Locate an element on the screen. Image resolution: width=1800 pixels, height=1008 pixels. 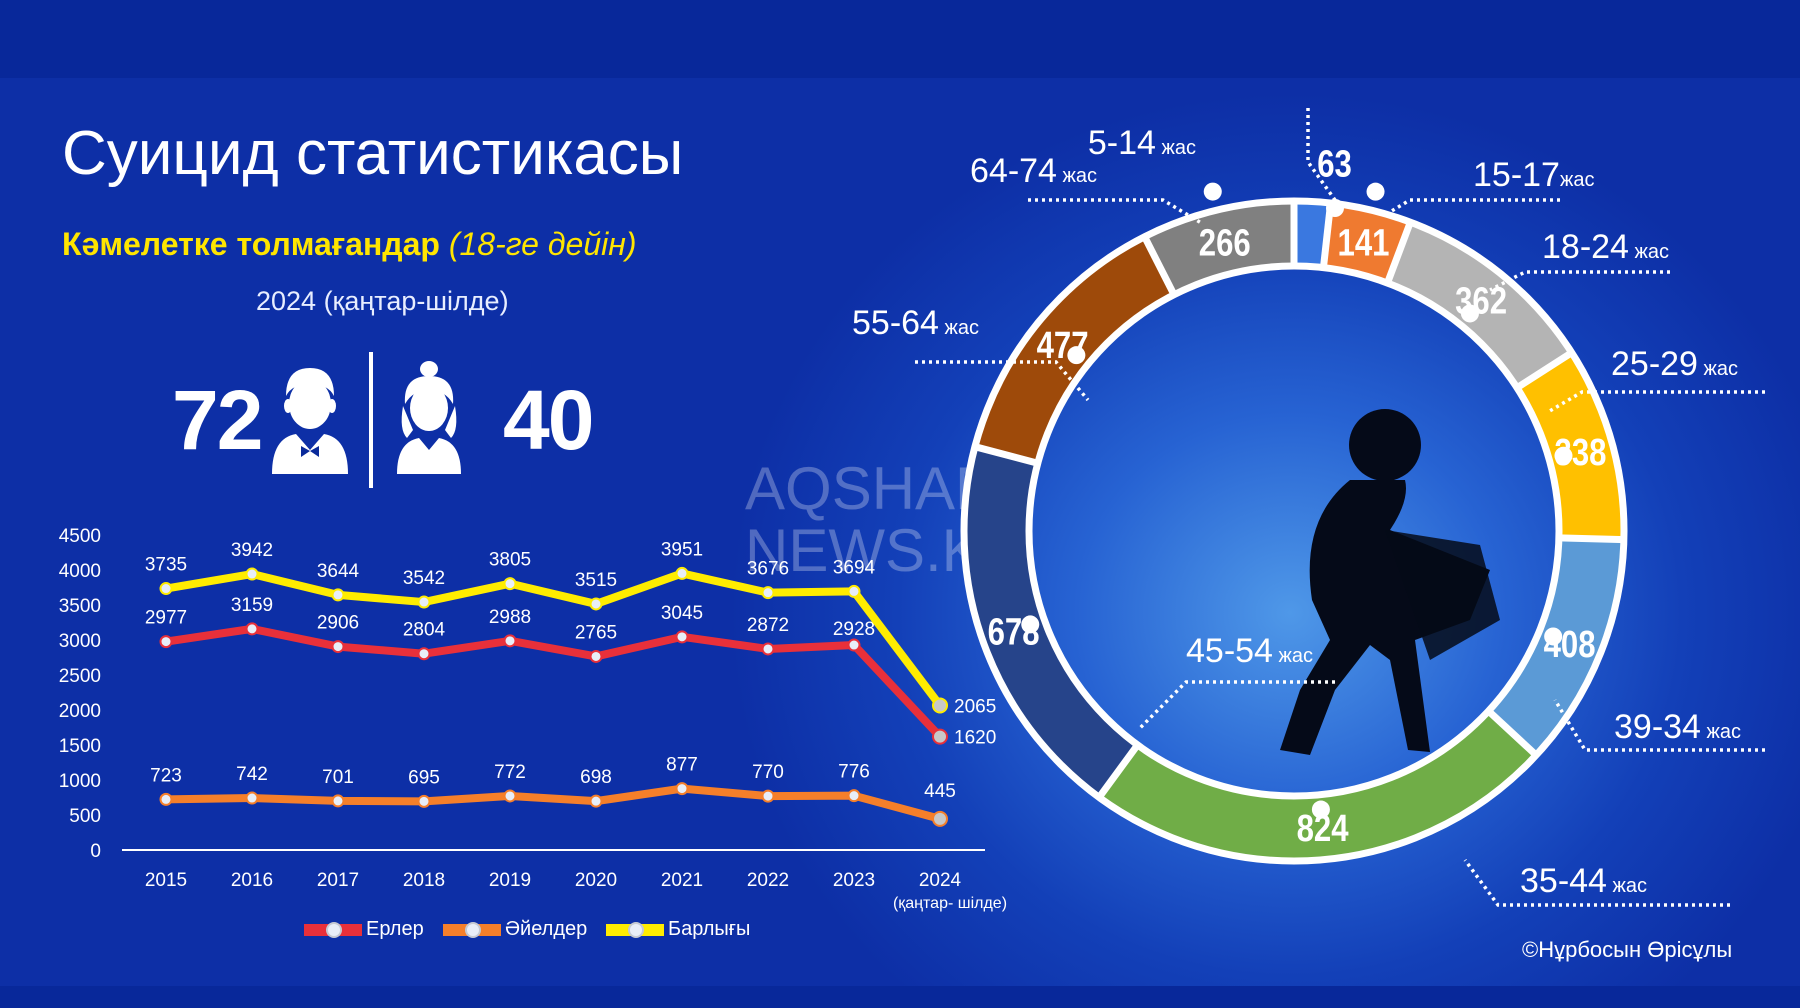
data-label: 2977 is located at coordinates (166, 618).